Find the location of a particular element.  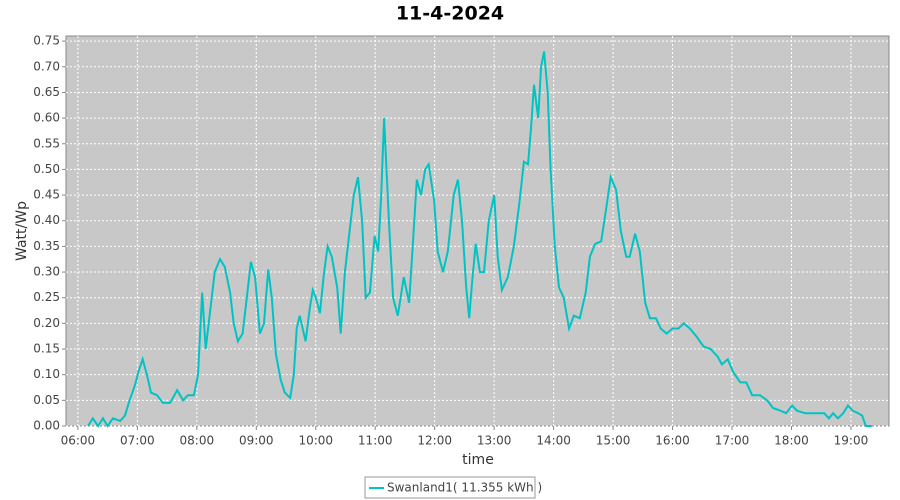

y-tick-label: 0.70 is located at coordinates (46, 66).